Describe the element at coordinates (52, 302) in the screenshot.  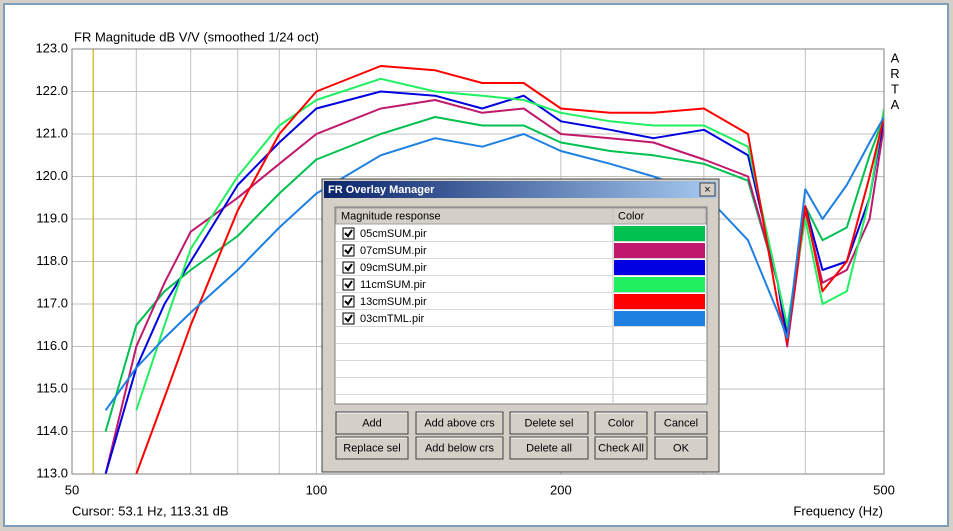
I see `y-tick-label: 117.0` at that location.